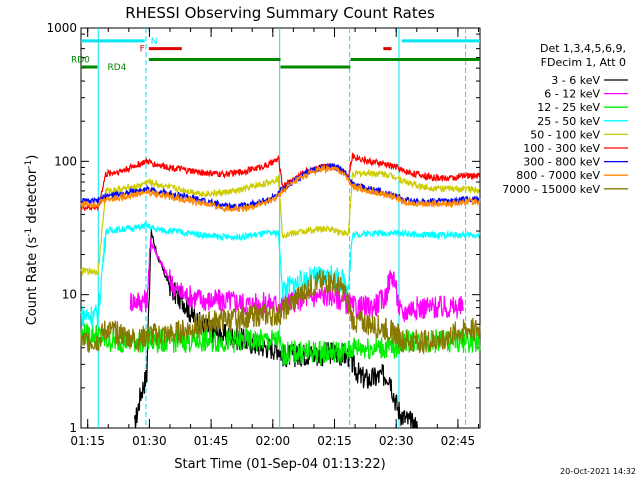 This screenshot has width=640, height=484. Describe the element at coordinates (565, 134) in the screenshot. I see `legend-label: 50 - 100 keV` at that location.